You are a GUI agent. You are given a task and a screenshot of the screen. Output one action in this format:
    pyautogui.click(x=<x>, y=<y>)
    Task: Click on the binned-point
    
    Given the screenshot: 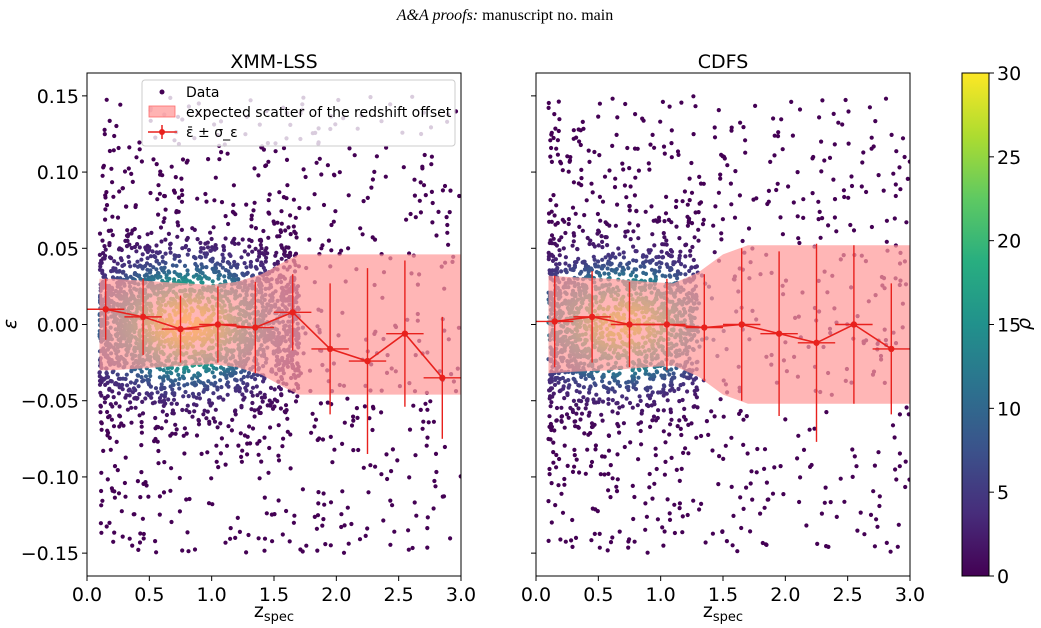 What is the action you would take?
    pyautogui.click(x=143, y=317)
    